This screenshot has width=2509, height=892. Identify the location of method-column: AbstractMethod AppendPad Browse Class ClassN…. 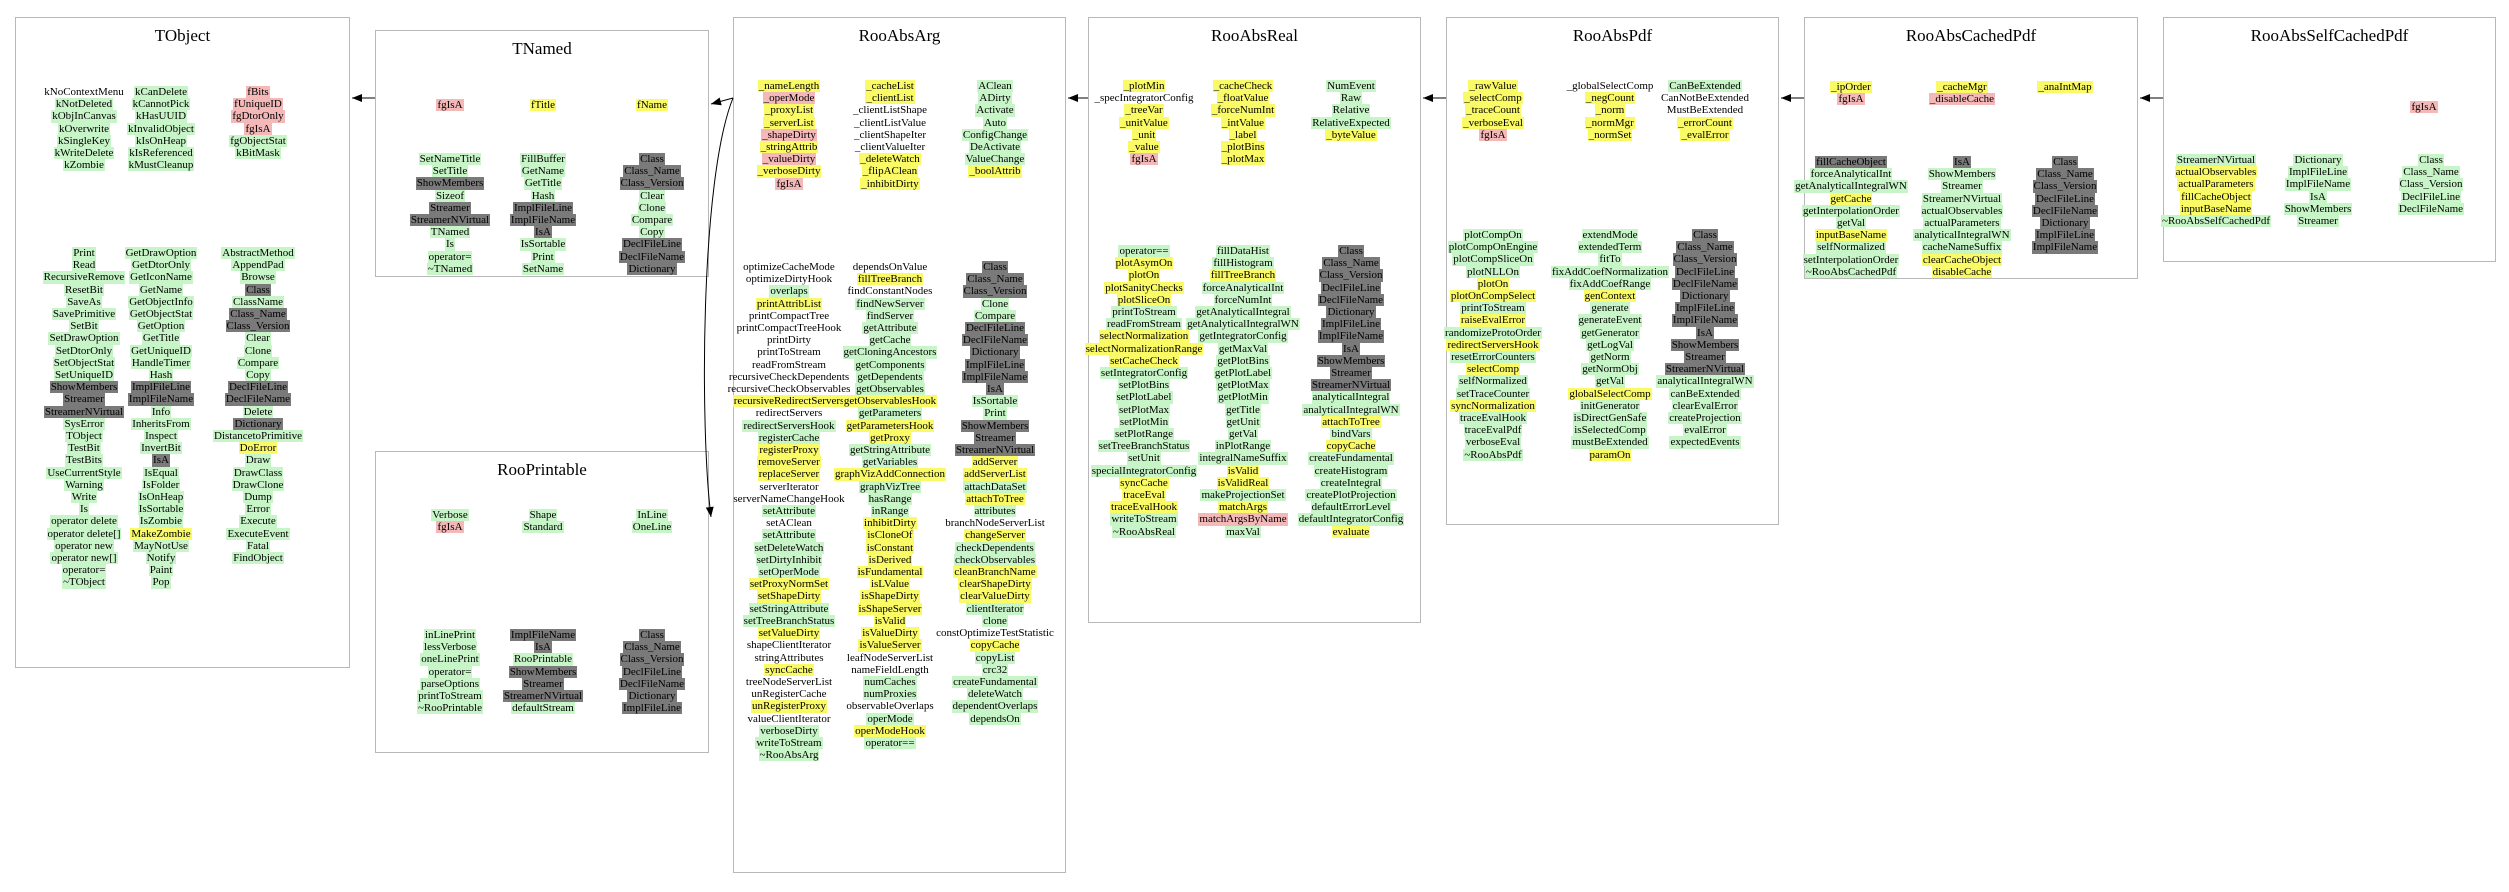
(258, 406).